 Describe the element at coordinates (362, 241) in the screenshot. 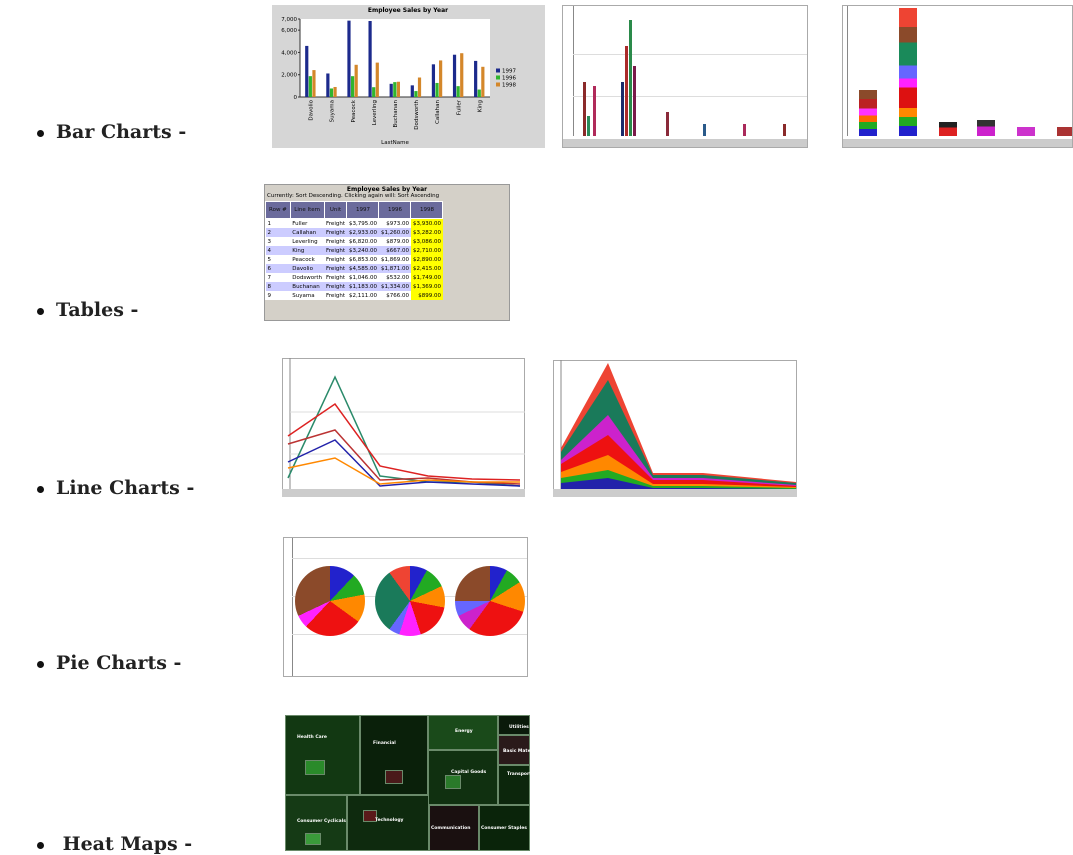

I see `table-cell: $6,820.00` at that location.